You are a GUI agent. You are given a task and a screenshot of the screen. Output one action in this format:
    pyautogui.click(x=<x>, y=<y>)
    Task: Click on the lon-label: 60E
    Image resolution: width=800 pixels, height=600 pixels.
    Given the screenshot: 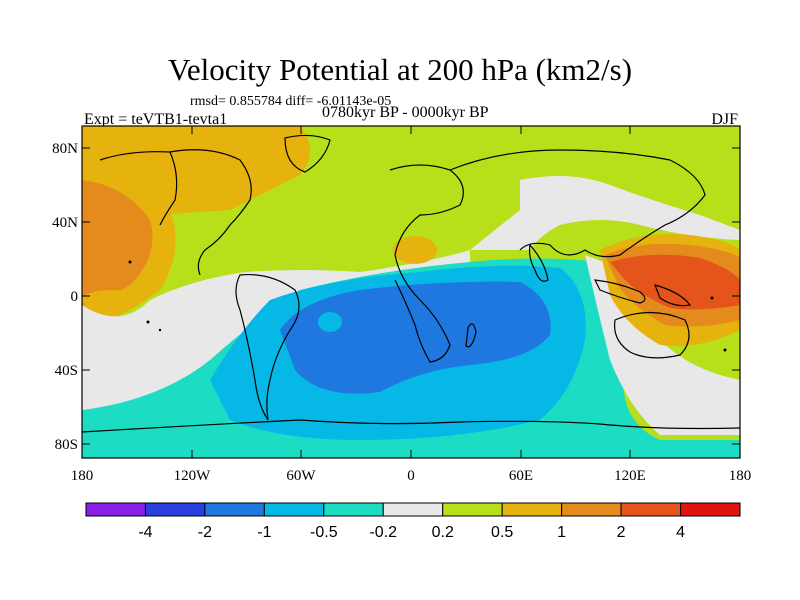 What is the action you would take?
    pyautogui.click(x=521, y=476)
    